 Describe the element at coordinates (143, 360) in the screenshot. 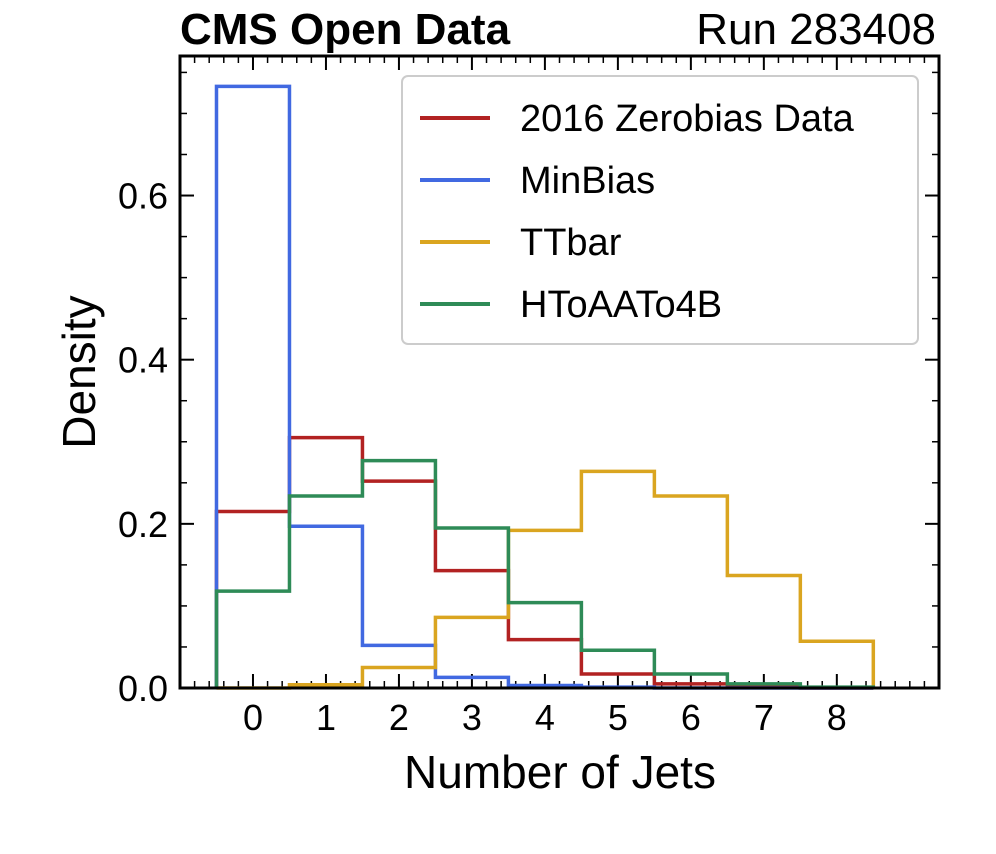

I see `y-tick-label: 0.4` at that location.